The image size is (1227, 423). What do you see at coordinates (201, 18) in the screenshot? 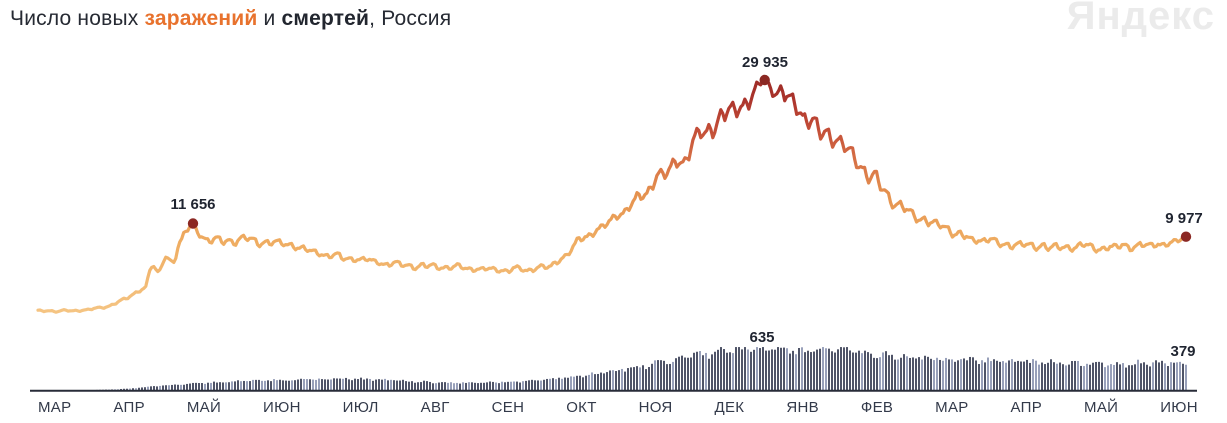
I see `title-infections-word: заражений` at bounding box center [201, 18].